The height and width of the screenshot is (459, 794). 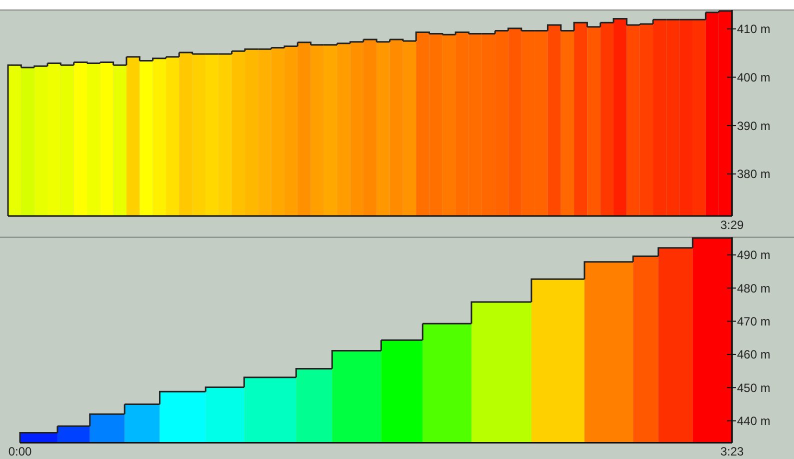 I want to click on y-tick-label: 460 m, so click(x=753, y=355).